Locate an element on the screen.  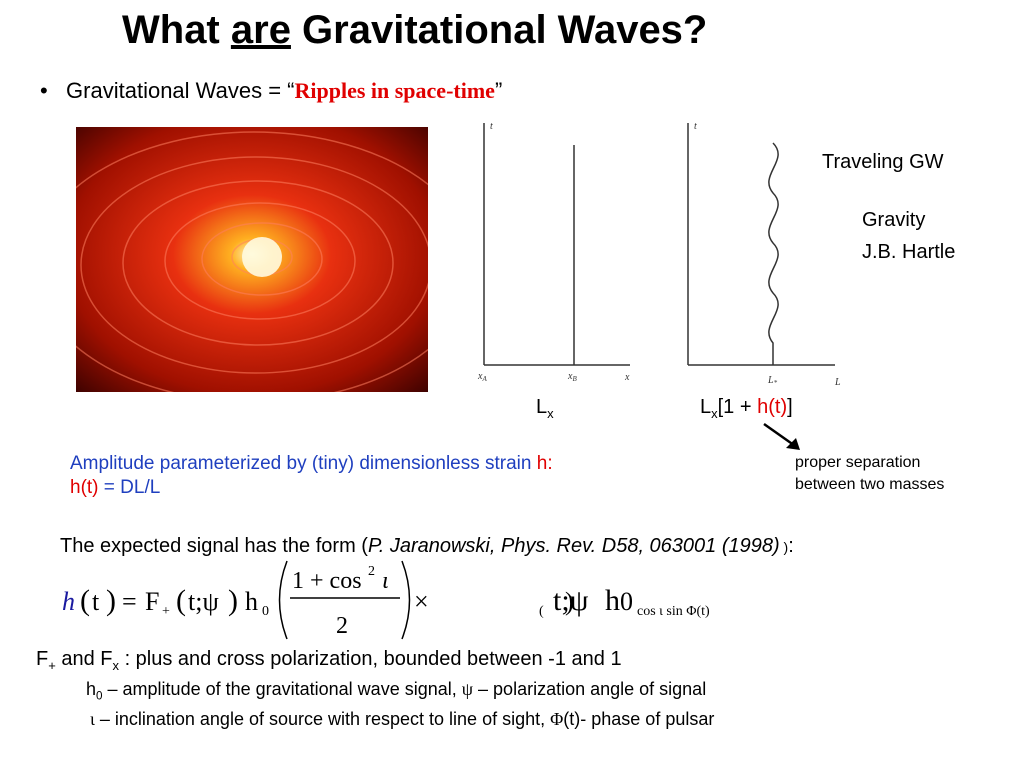
axis-label: L* is located at coordinates (772, 381).